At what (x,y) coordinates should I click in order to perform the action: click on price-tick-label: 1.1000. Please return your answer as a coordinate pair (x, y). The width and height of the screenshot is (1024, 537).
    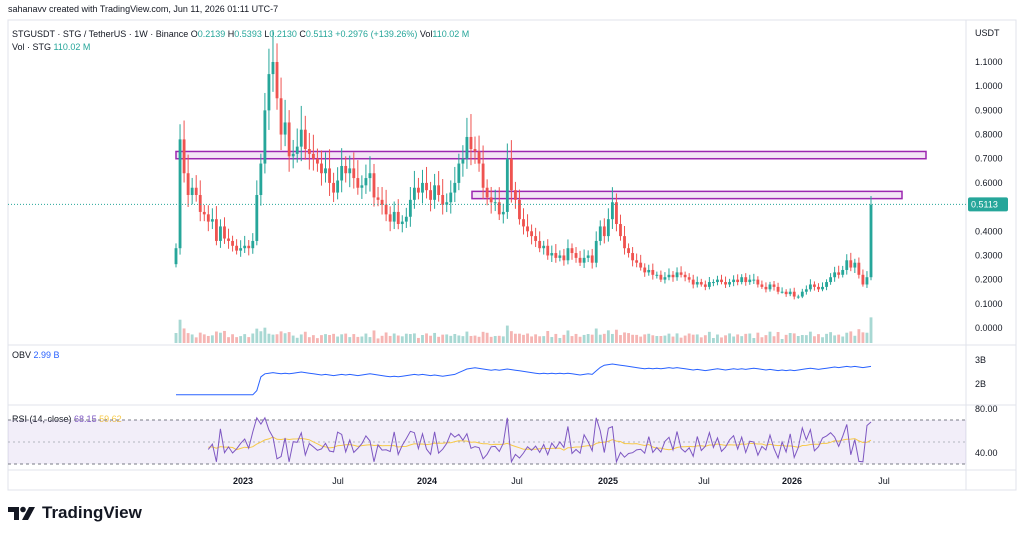
    Looking at the image, I should click on (989, 62).